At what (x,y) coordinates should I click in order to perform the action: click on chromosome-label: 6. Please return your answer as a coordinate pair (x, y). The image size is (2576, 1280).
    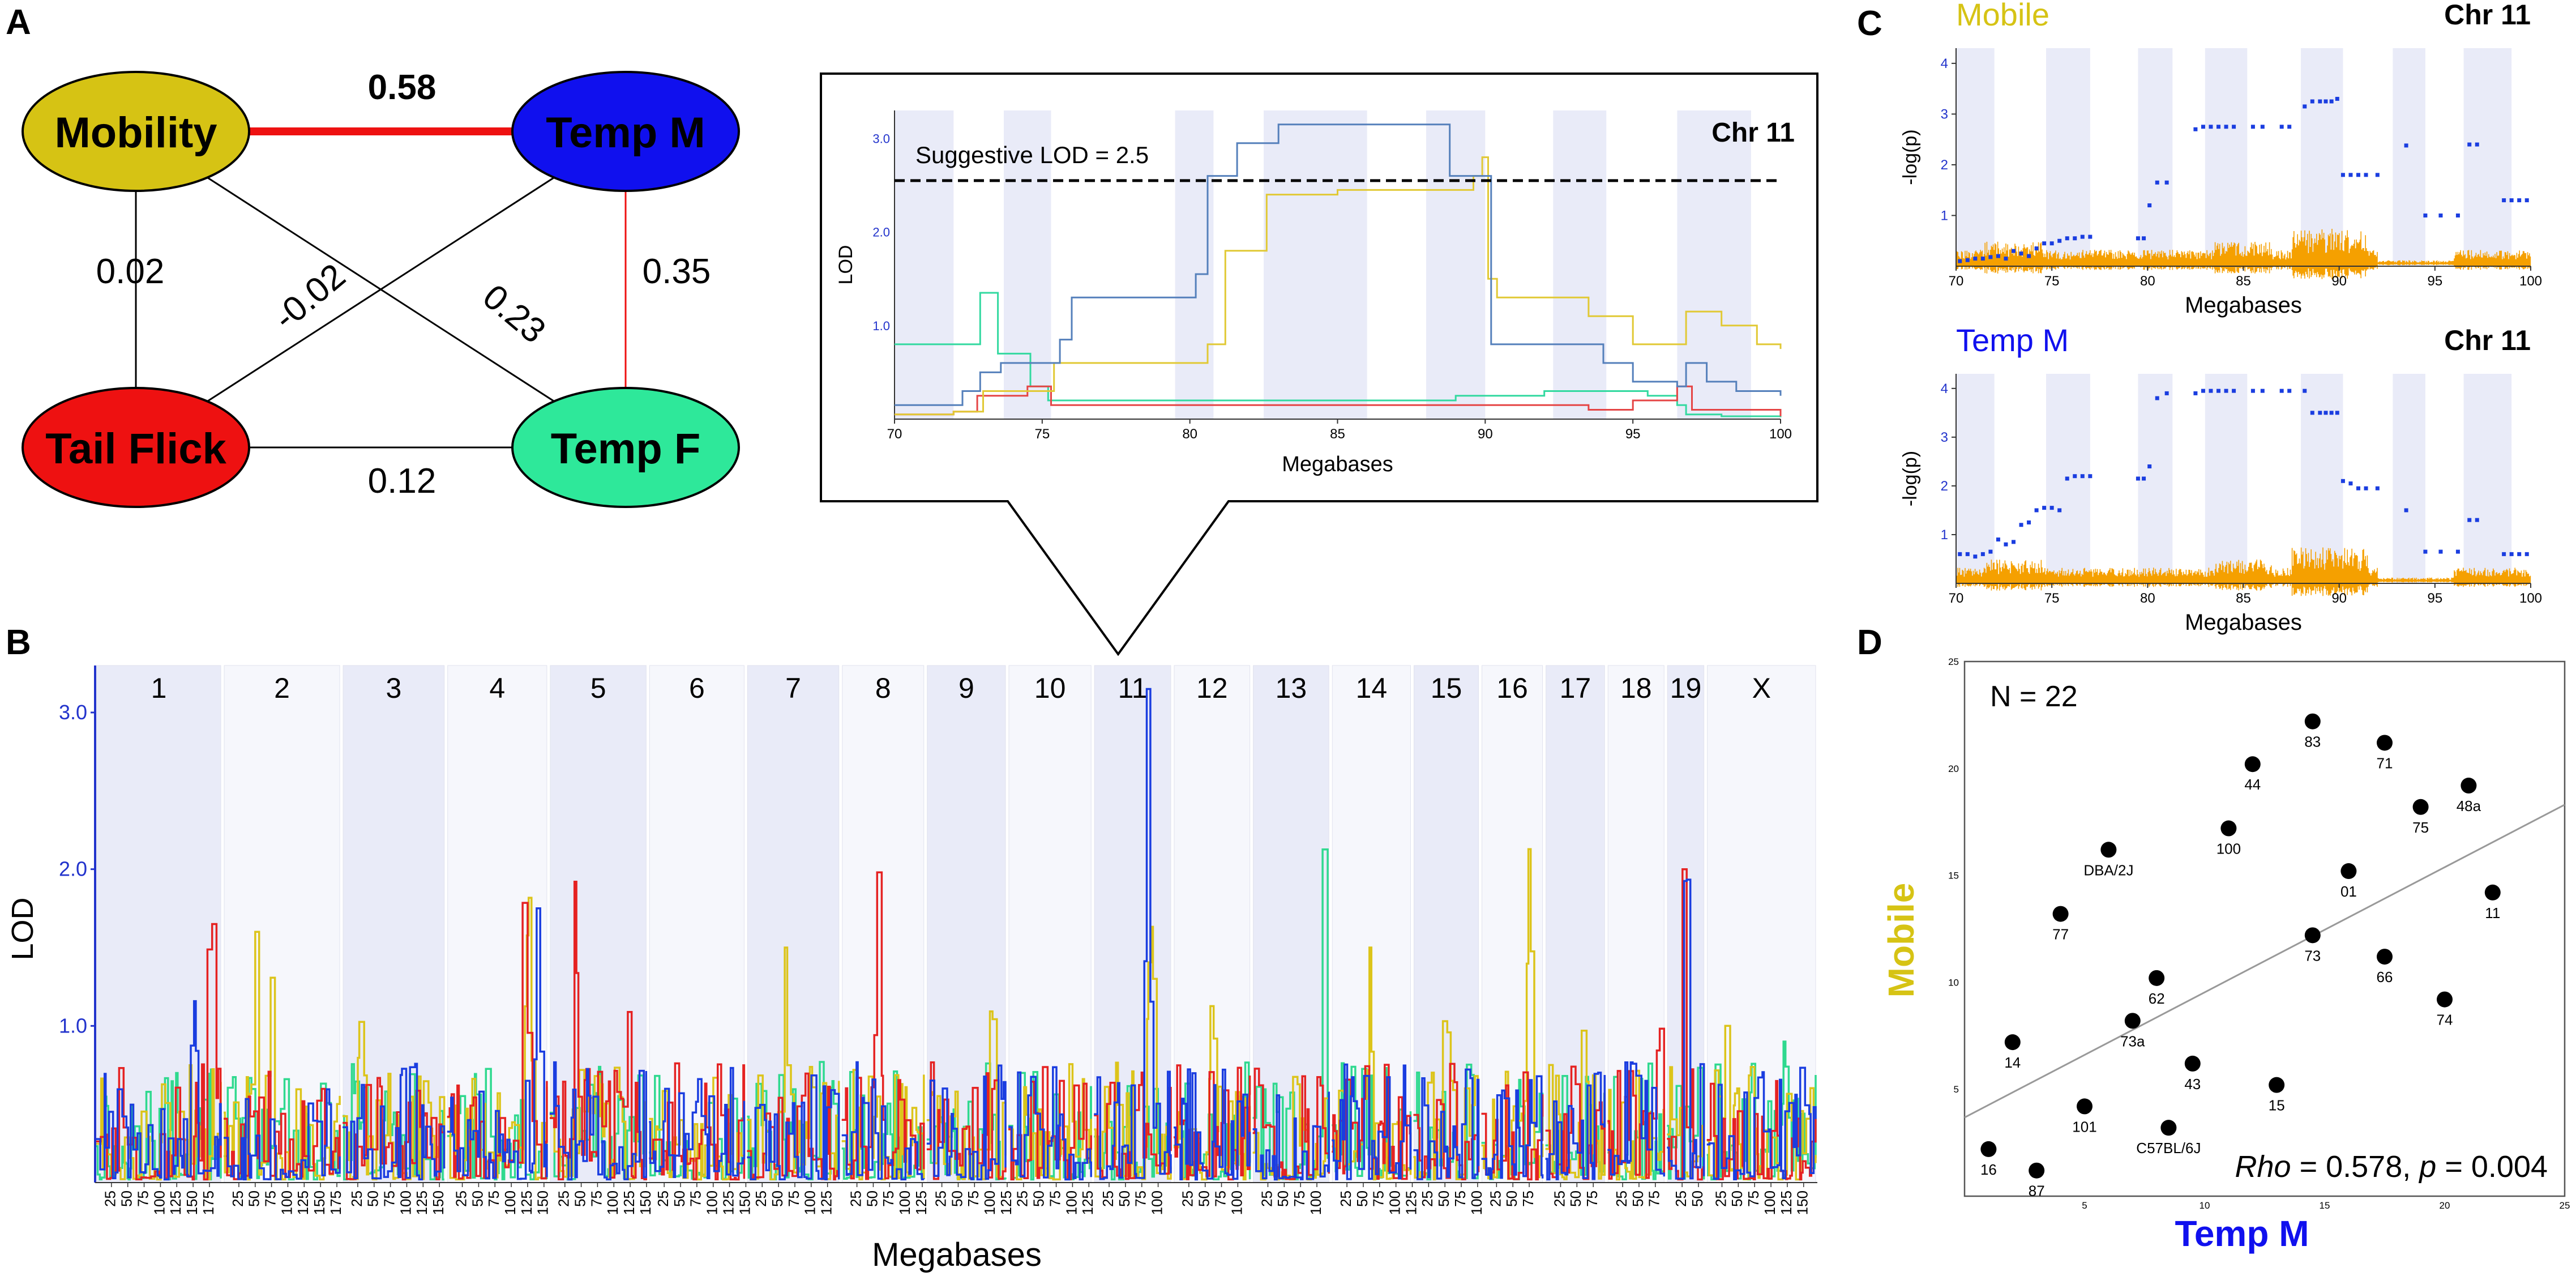
    Looking at the image, I should click on (697, 688).